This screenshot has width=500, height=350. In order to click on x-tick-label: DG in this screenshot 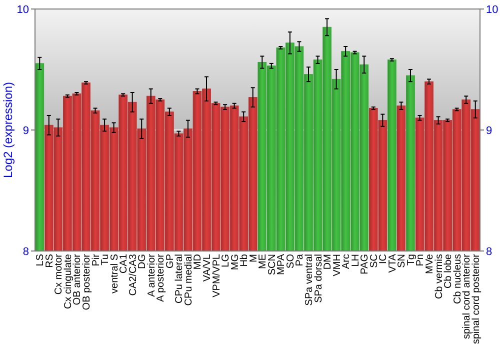, I will do `click(142, 261)`.